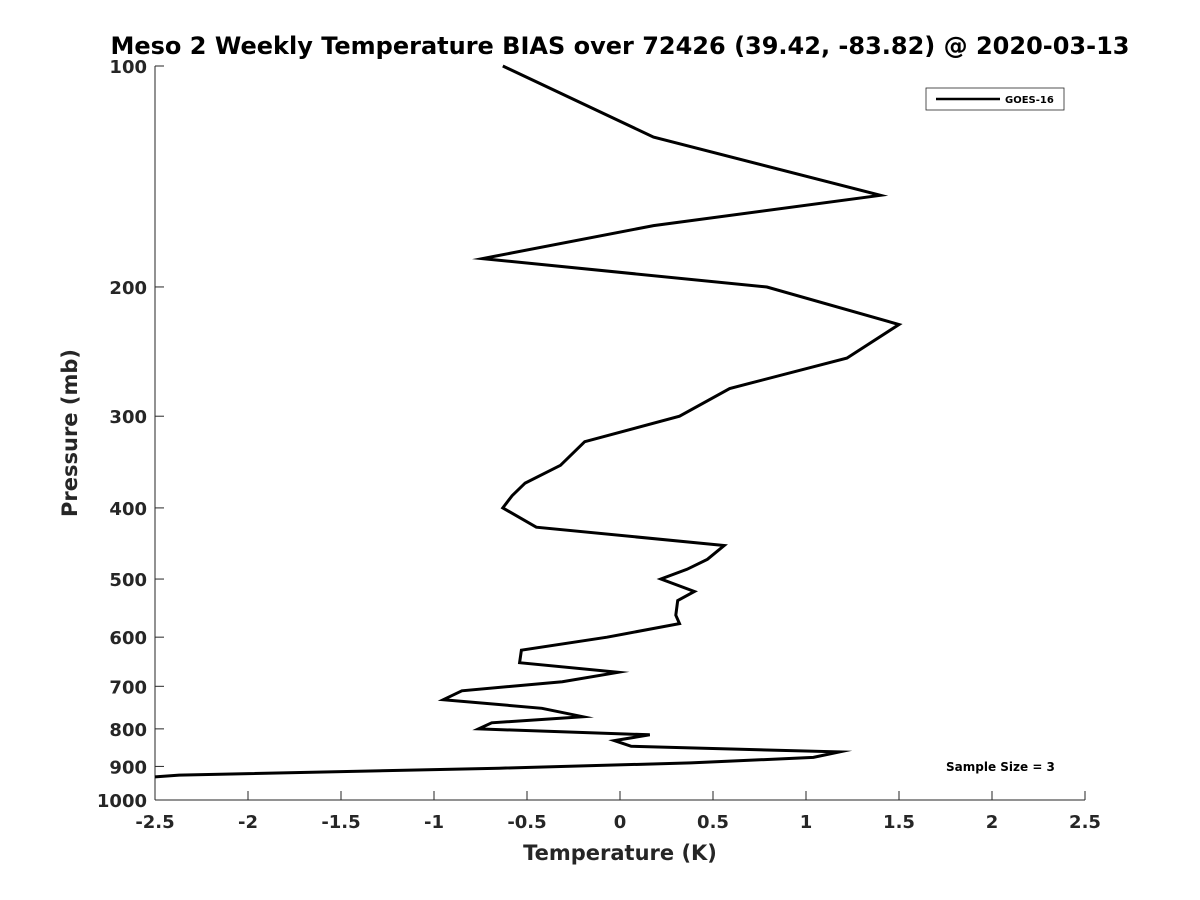 This screenshot has width=1200, height=900. I want to click on y-axis-label: Pressure (mb), so click(70, 433).